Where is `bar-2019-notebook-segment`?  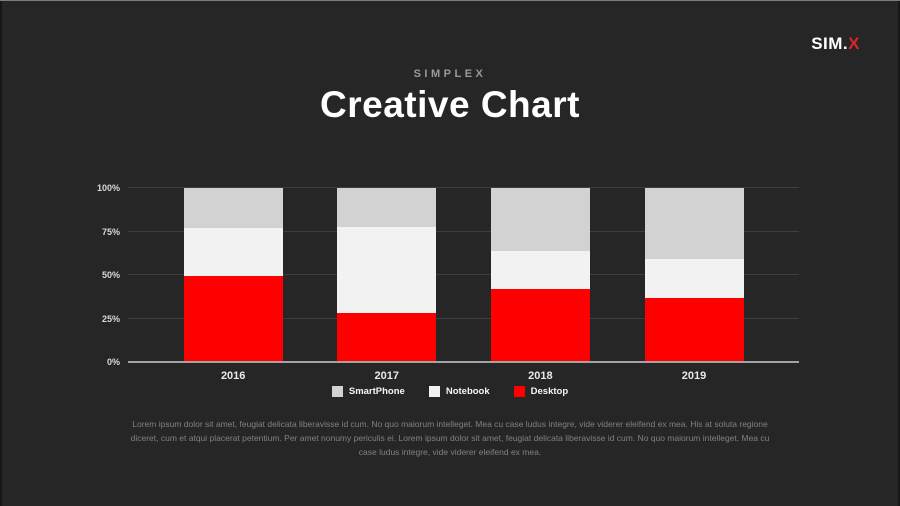
bar-2019-notebook-segment is located at coordinates (694, 278).